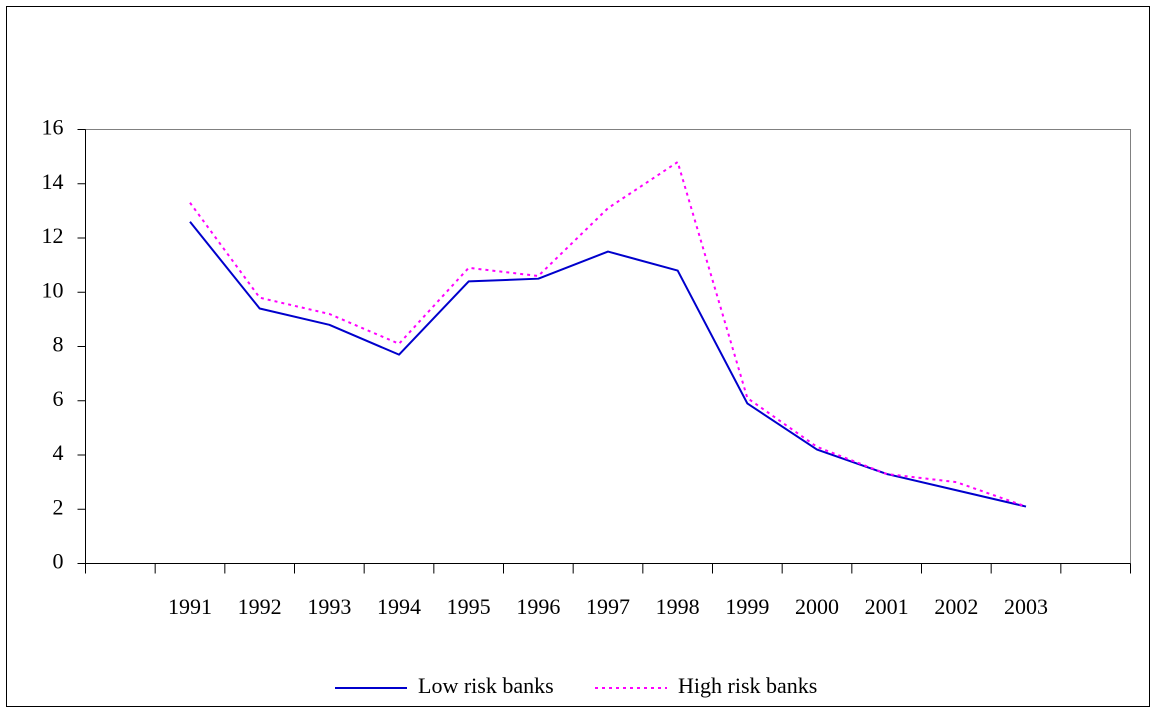  What do you see at coordinates (53, 235) in the screenshot?
I see `y-tick-label: 12` at bounding box center [53, 235].